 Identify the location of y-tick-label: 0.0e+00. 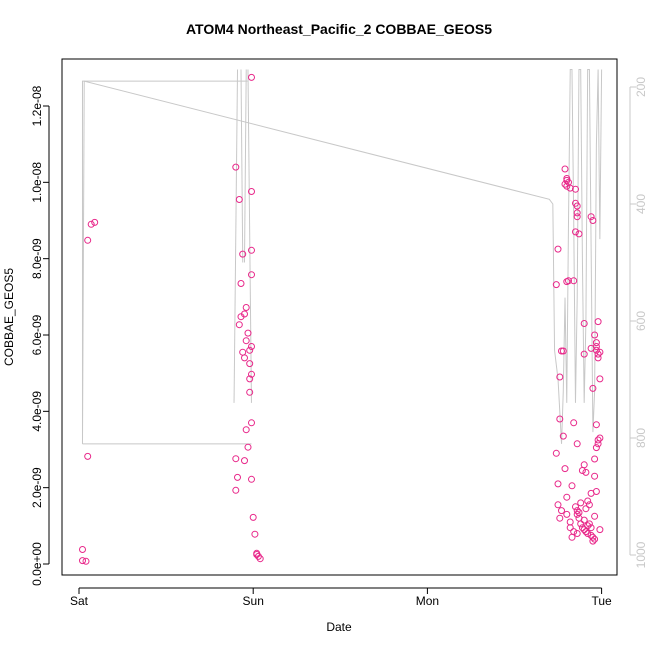
(37, 564).